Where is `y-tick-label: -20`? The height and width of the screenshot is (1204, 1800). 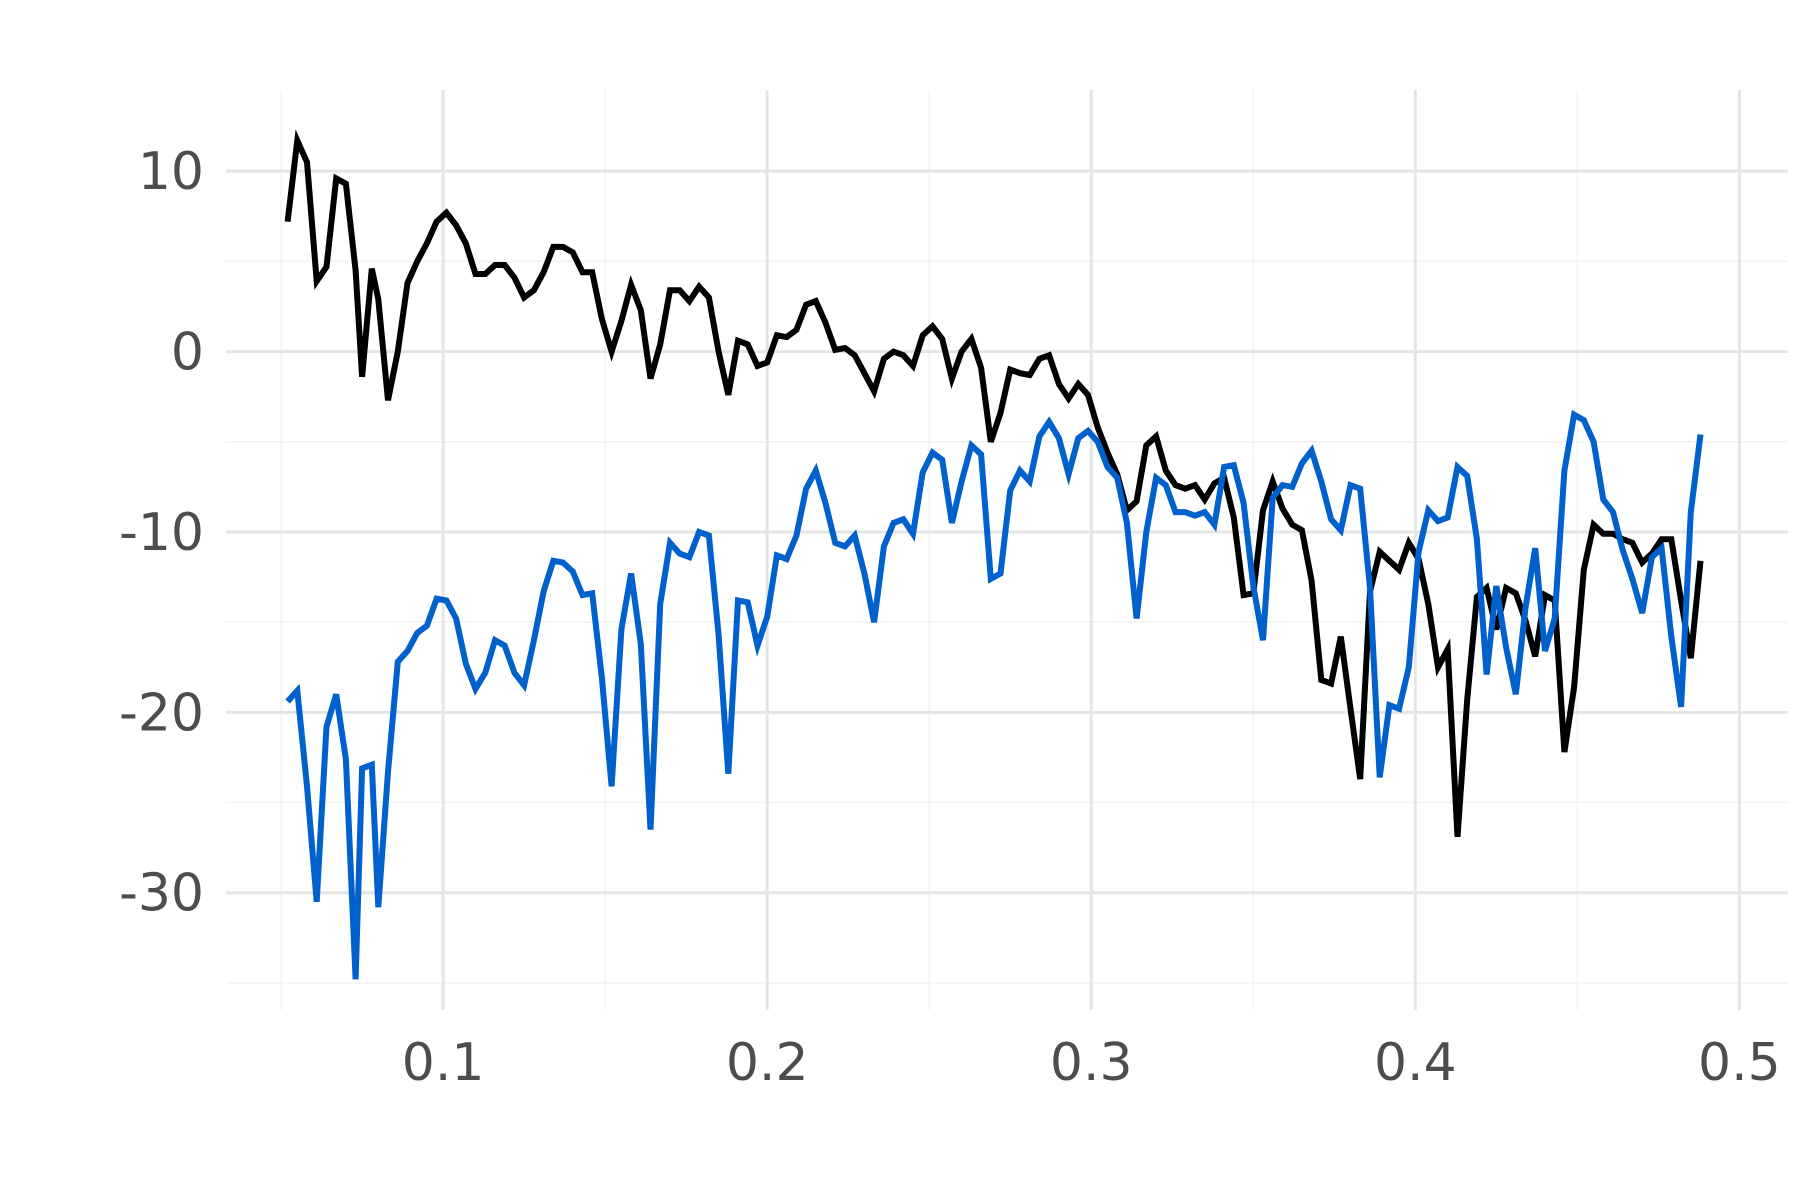 y-tick-label: -20 is located at coordinates (161, 713).